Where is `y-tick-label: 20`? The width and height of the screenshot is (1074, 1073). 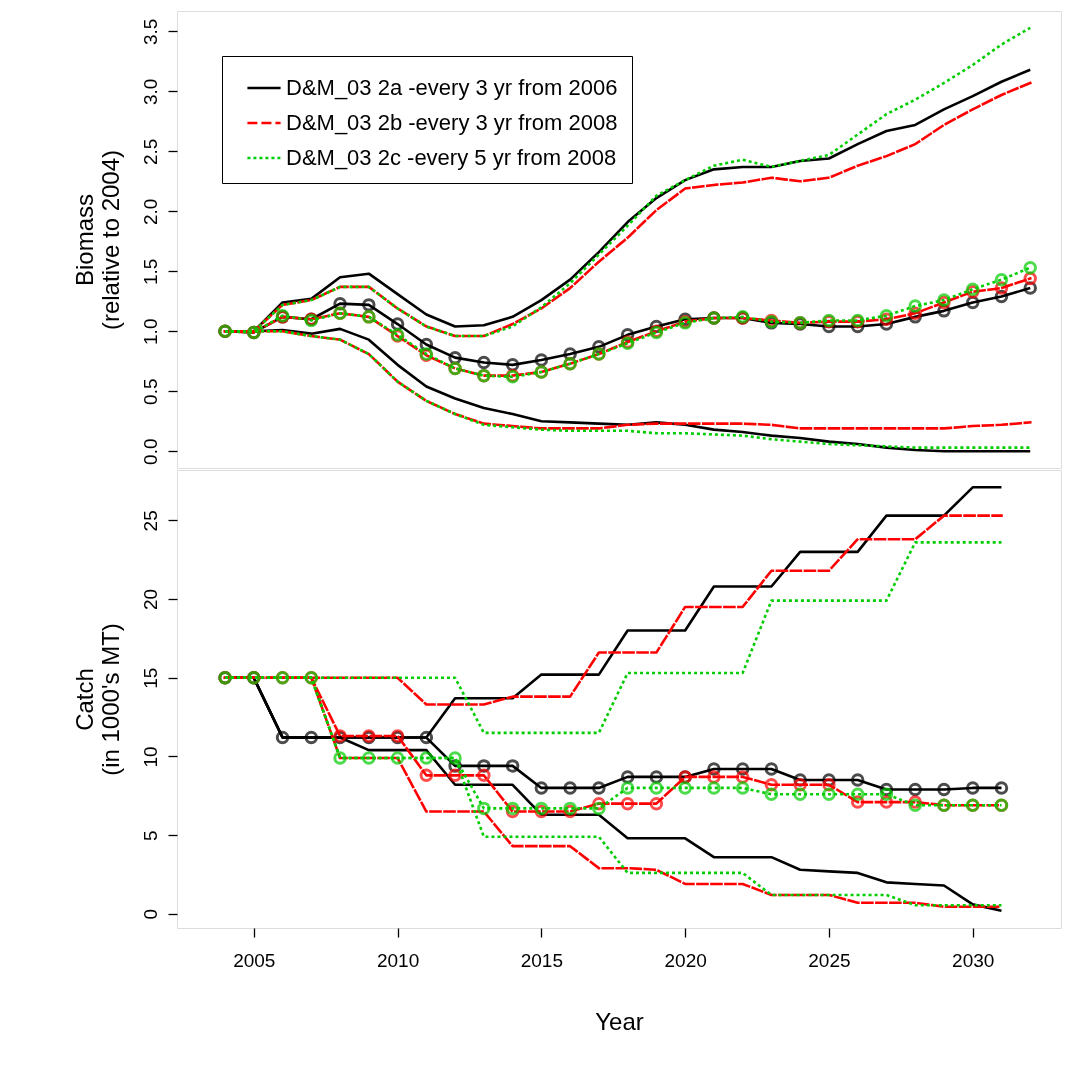
y-tick-label: 20 is located at coordinates (150, 599).